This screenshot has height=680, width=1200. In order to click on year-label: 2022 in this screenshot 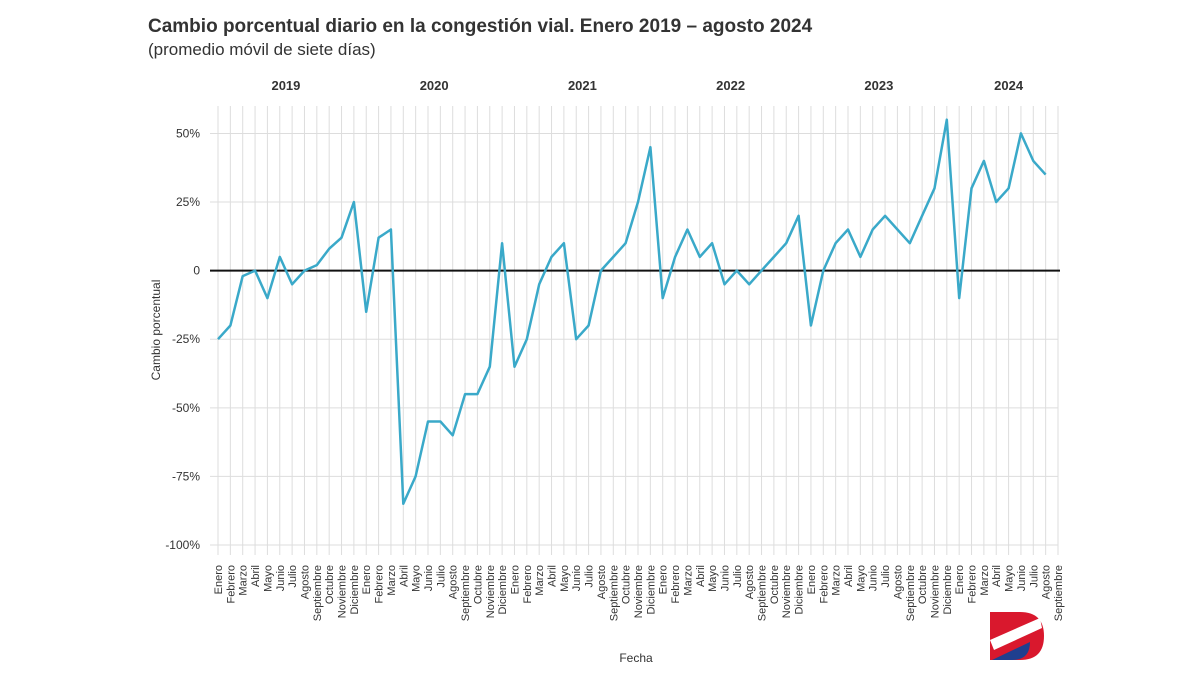, I will do `click(730, 85)`.